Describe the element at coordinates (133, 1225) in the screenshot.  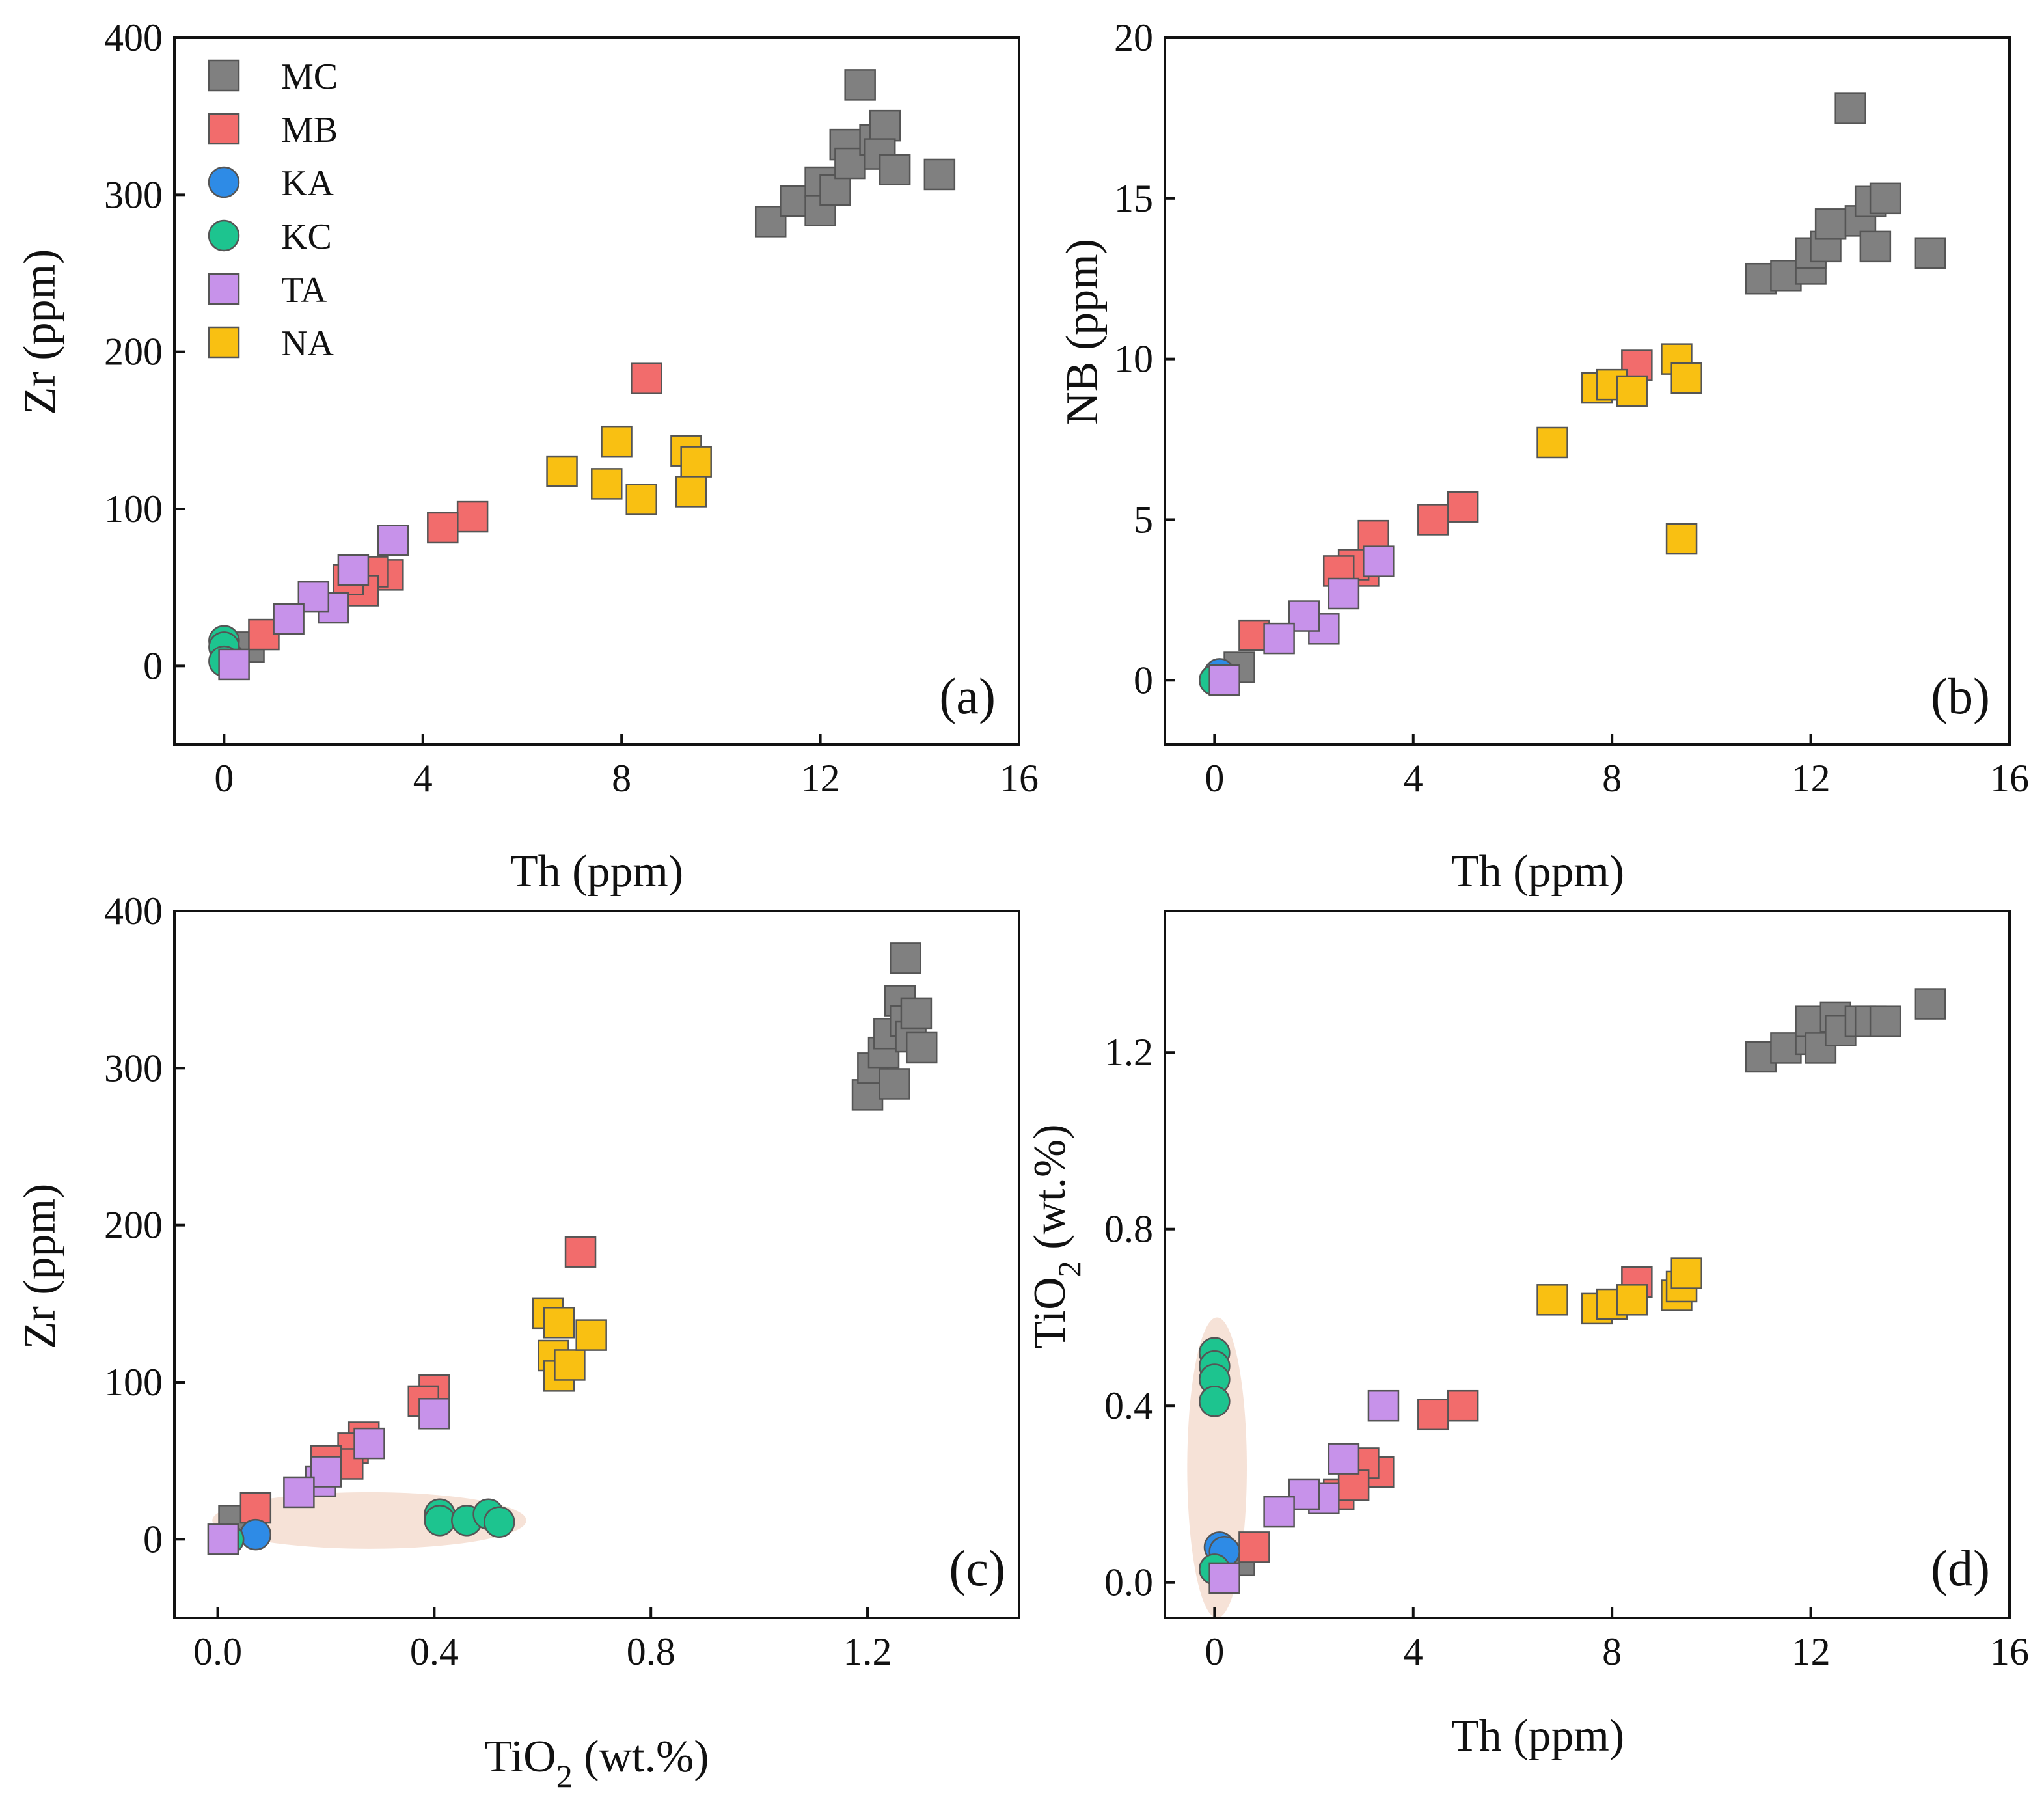
I see `panel-c-y-tick-label-2: 200` at that location.